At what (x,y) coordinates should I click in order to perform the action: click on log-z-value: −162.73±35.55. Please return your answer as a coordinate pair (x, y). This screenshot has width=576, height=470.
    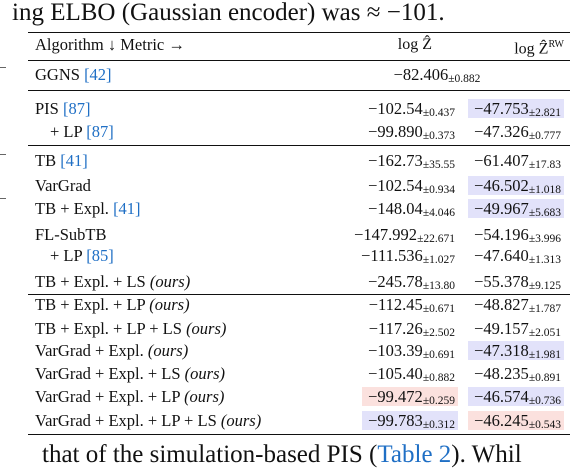
    Looking at the image, I should click on (411, 161).